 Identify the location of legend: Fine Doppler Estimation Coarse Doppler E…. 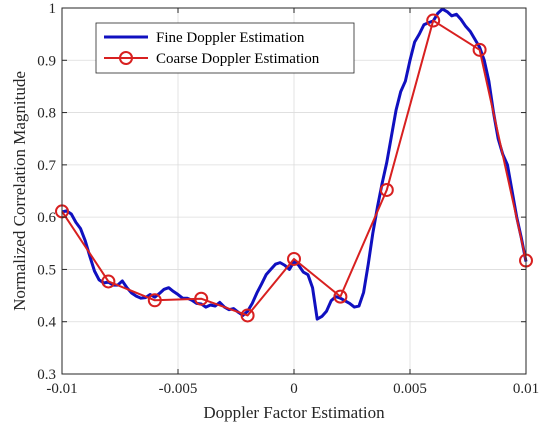
(225, 48).